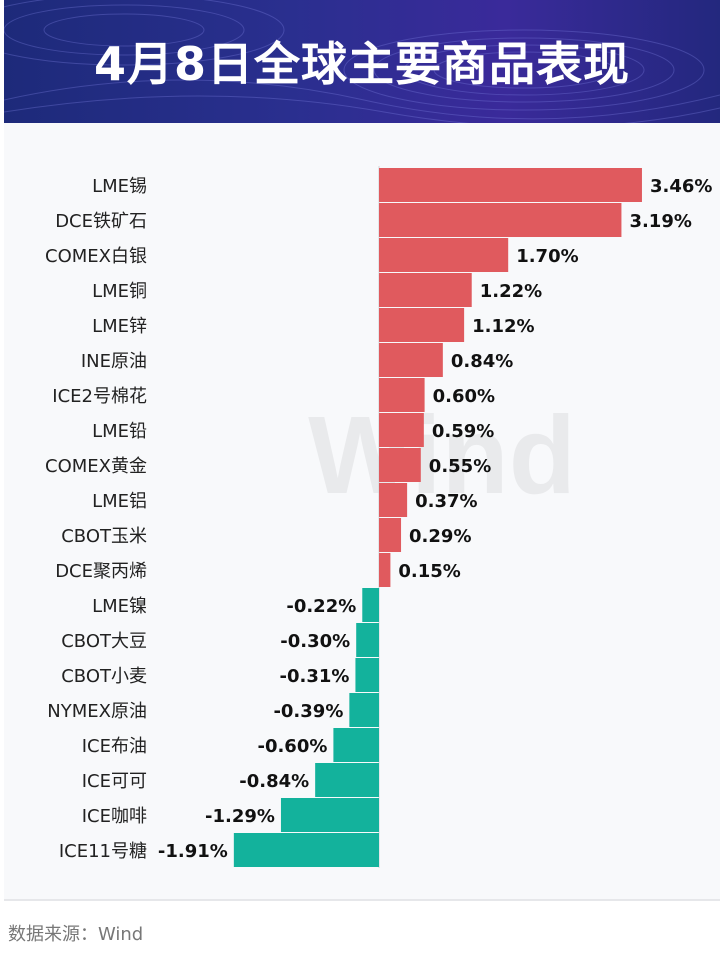 The image size is (725, 954). I want to click on value-label: 0.37%, so click(446, 501).